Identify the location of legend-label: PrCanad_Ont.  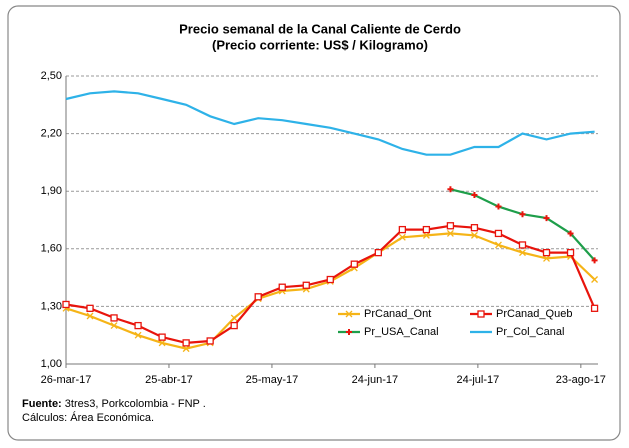
(397, 314).